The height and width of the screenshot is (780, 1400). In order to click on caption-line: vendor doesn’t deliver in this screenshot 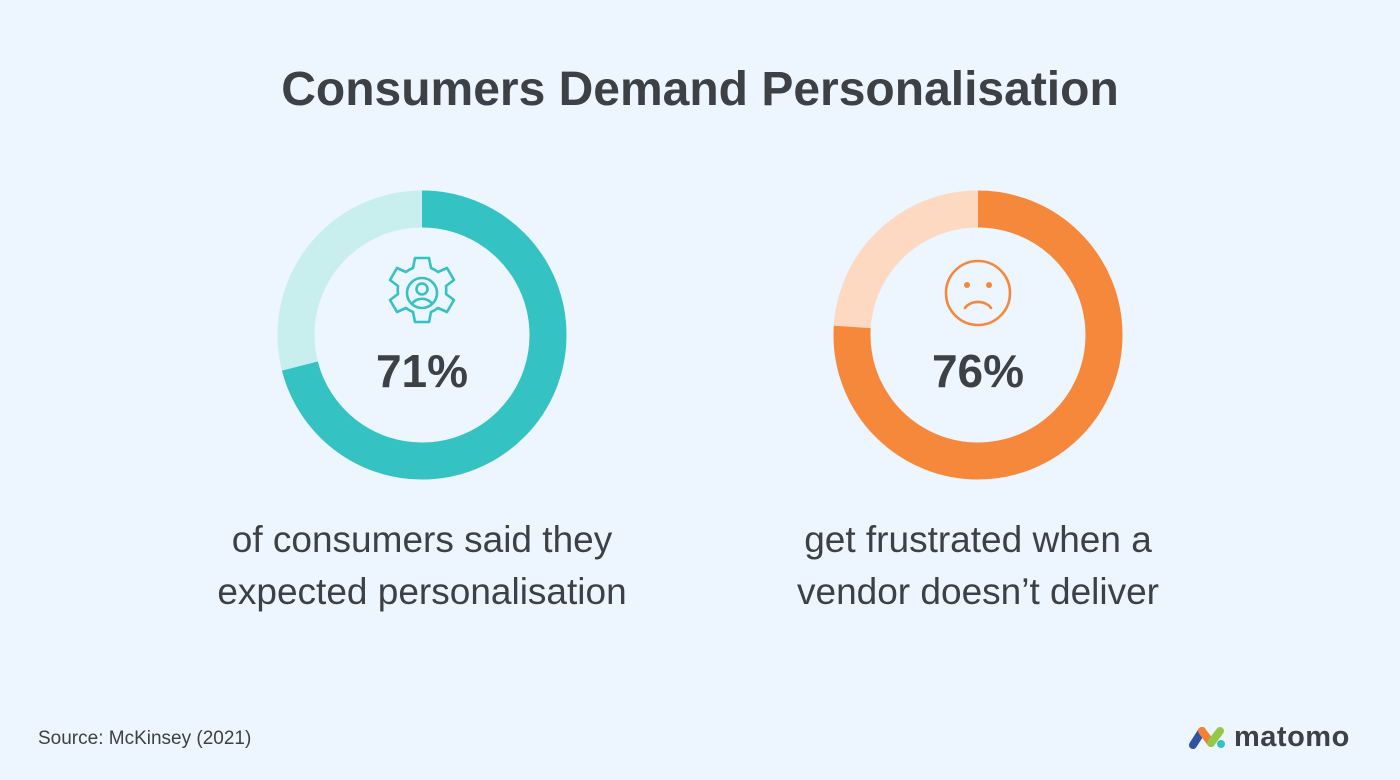, I will do `click(978, 591)`.